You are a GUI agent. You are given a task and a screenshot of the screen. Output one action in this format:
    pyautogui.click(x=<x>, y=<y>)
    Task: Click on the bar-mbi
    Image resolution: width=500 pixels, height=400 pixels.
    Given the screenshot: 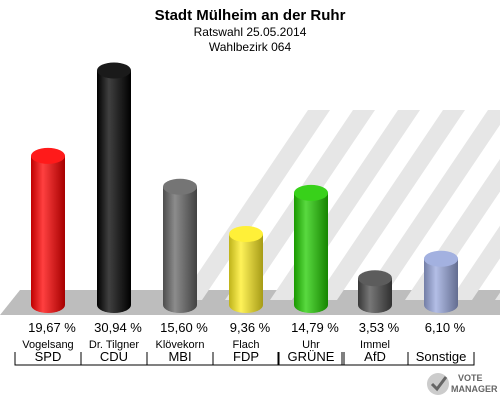 What is the action you would take?
    pyautogui.click(x=180, y=245)
    